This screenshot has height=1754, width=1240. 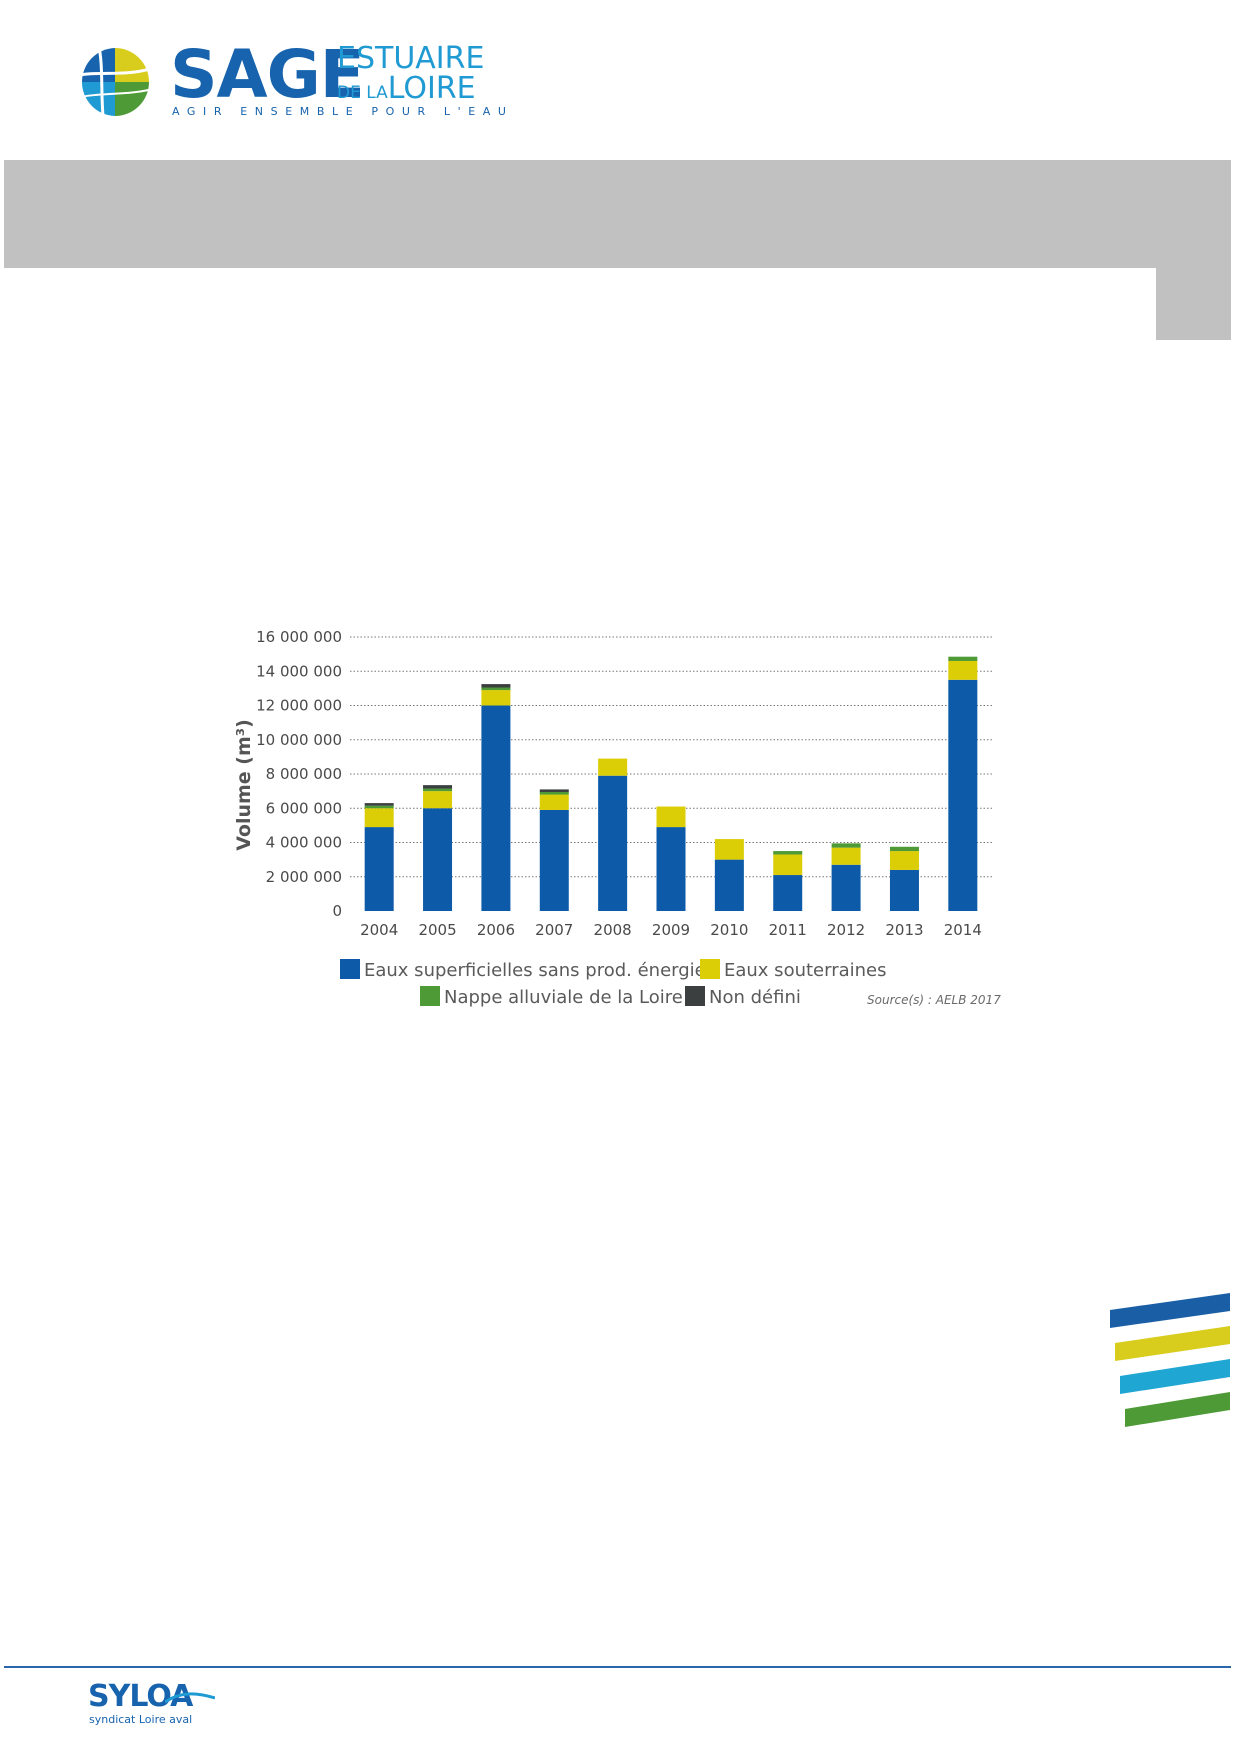 What do you see at coordinates (304, 808) in the screenshot?
I see `y-tick-label: 6 000 000` at bounding box center [304, 808].